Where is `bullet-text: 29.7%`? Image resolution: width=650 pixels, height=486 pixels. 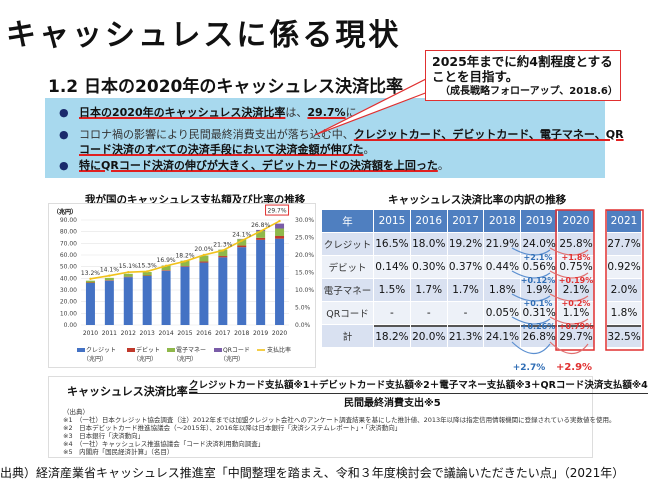 bullet-text: 29.7% is located at coordinates (326, 112).